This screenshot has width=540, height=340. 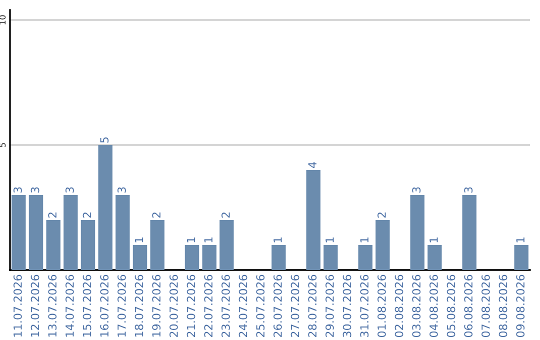 I want to click on x-tick-label: 18.07.2026, so click(x=139, y=305).